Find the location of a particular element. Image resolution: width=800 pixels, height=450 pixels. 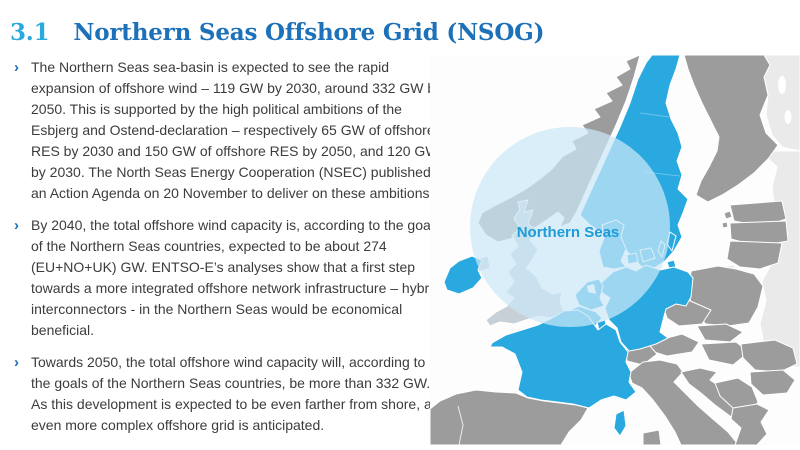

country-estonia-islands is located at coordinates (727, 219).